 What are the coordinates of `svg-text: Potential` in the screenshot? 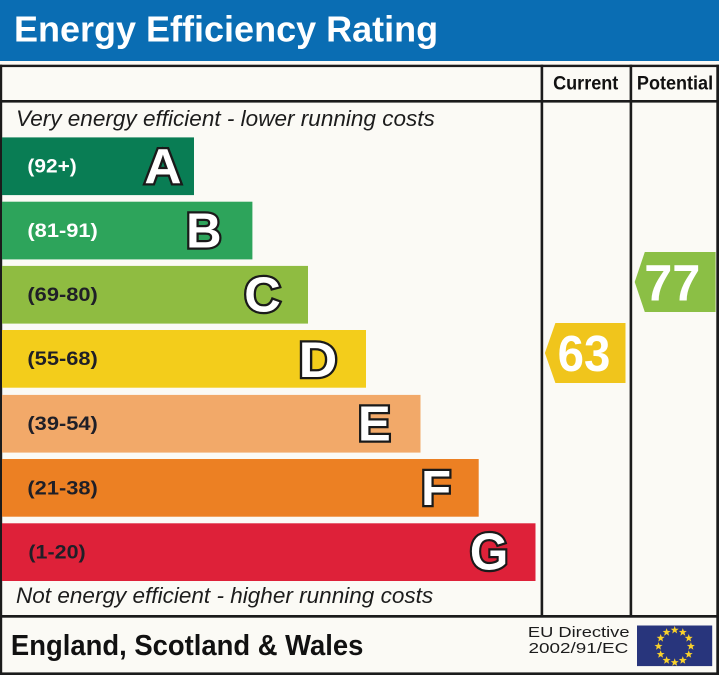 It's located at (675, 83).